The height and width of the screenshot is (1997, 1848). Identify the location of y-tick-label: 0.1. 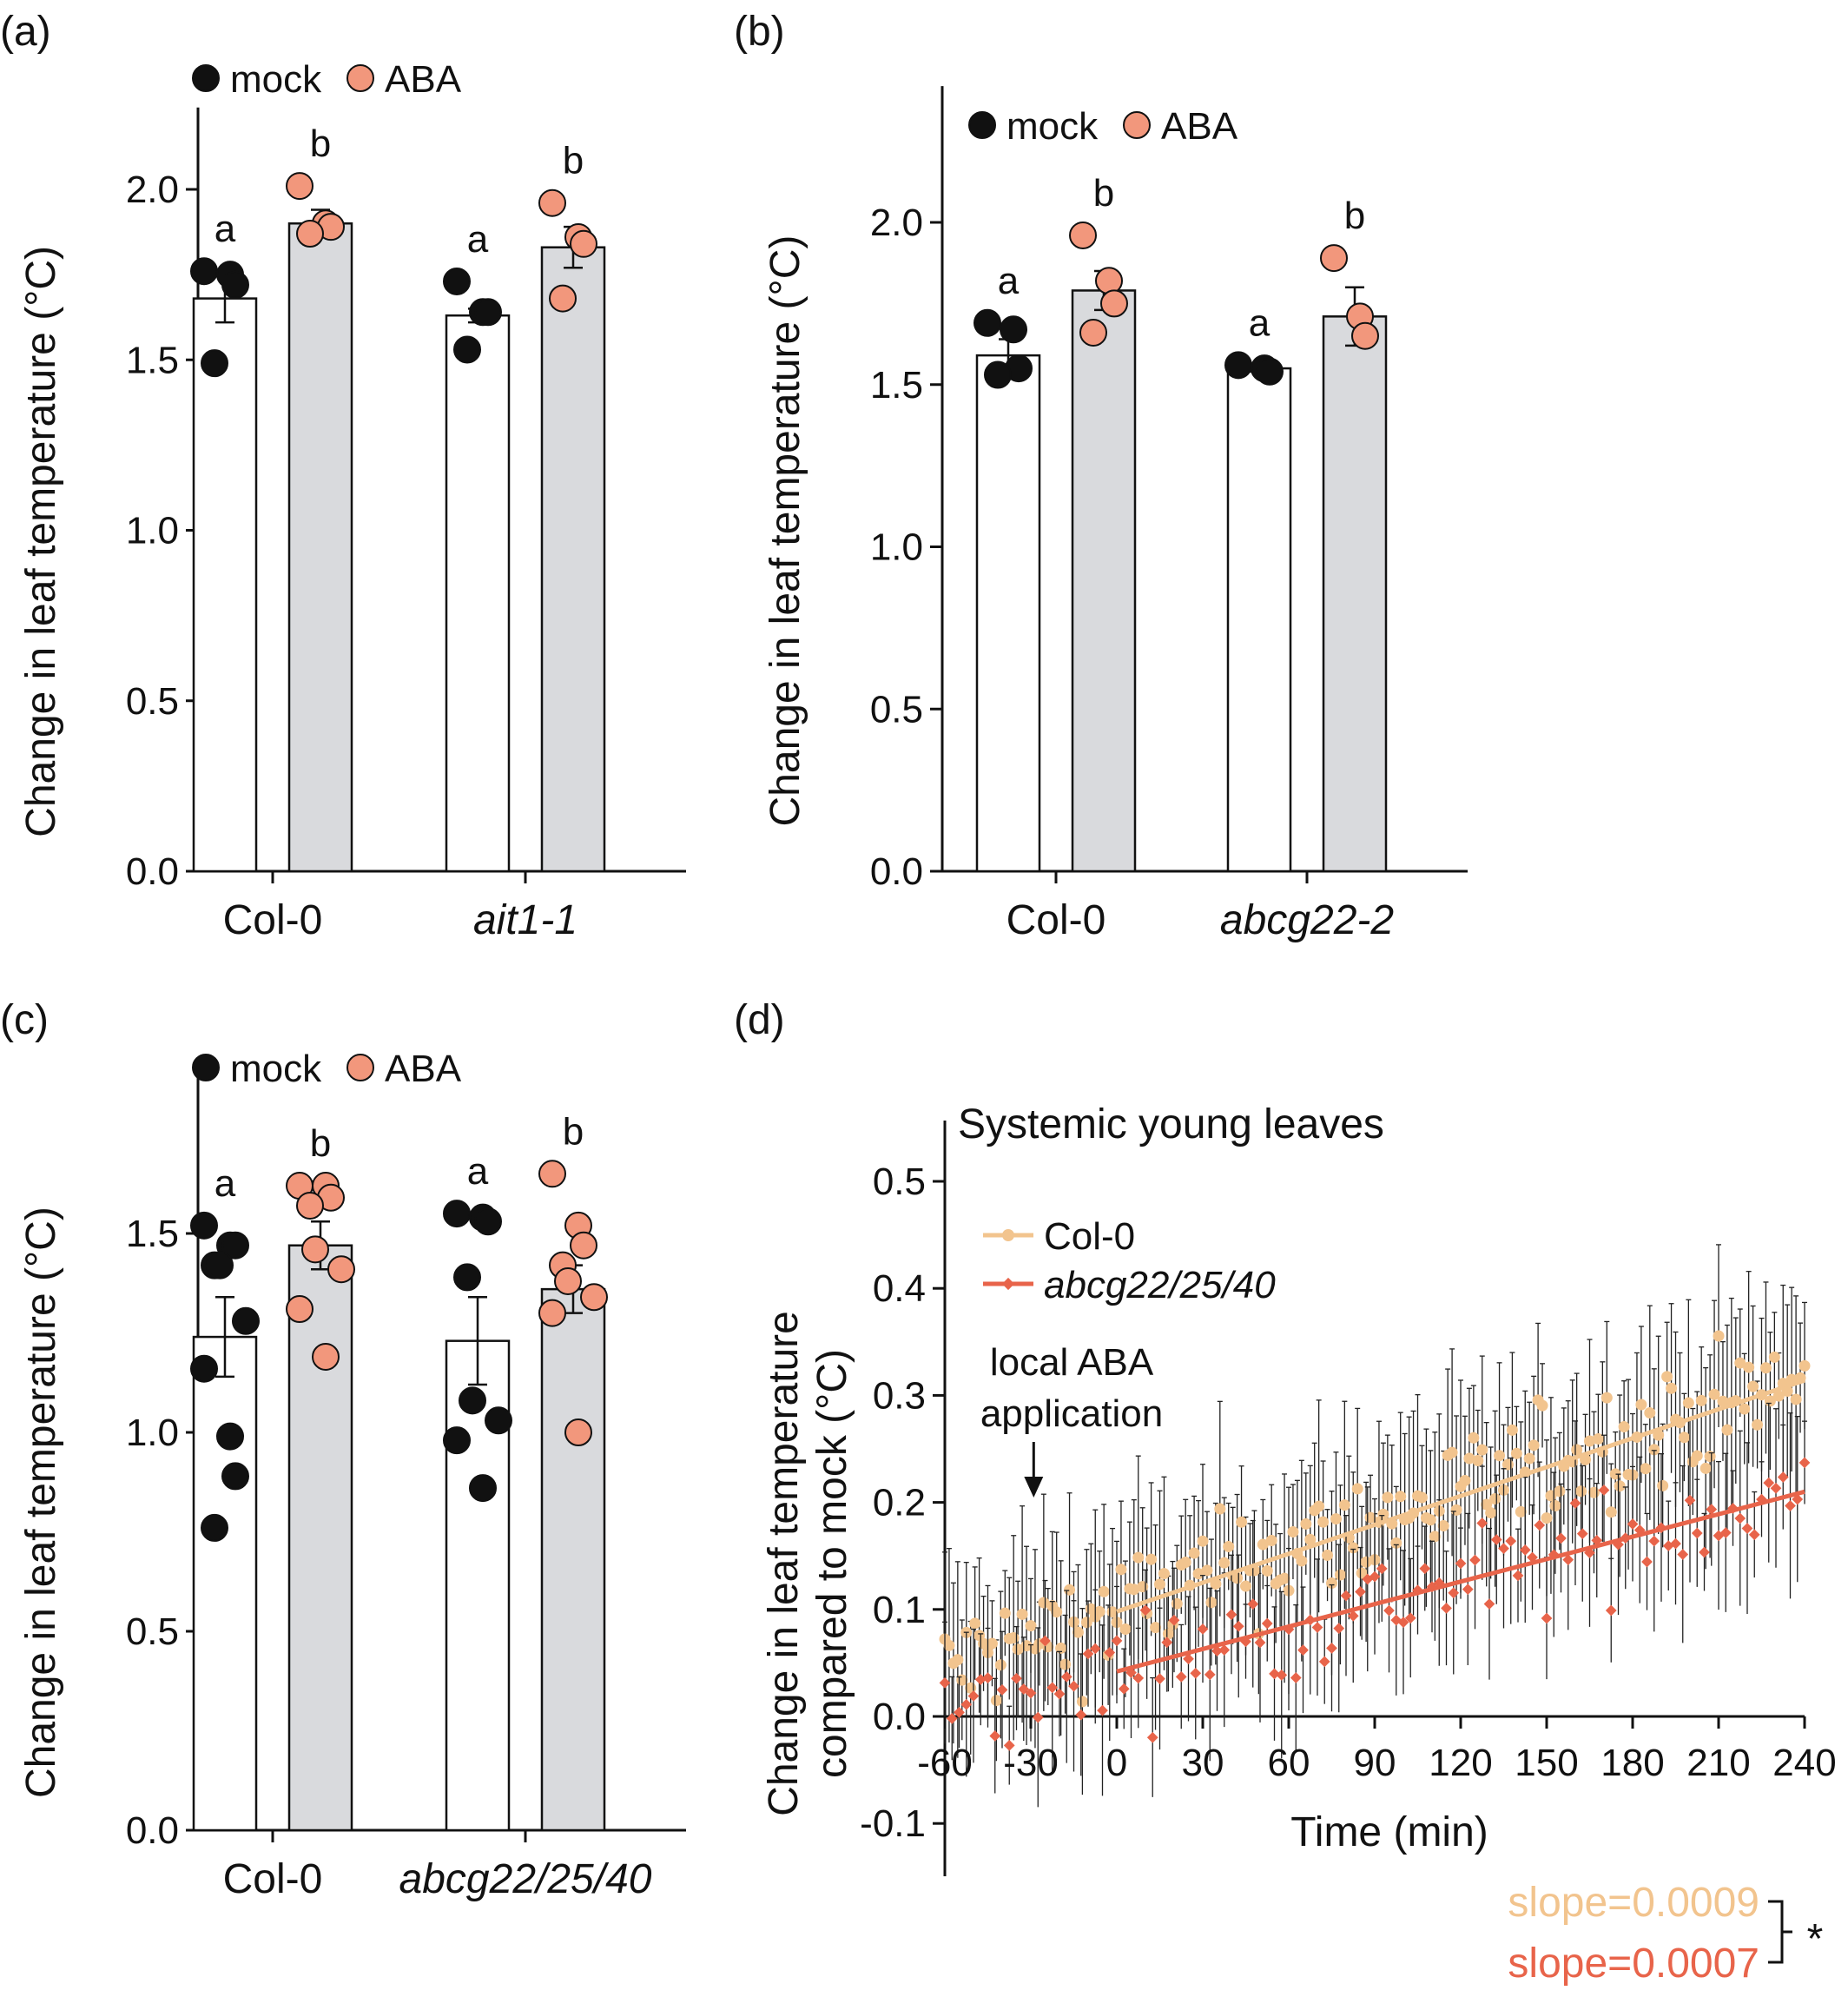
(899, 1610).